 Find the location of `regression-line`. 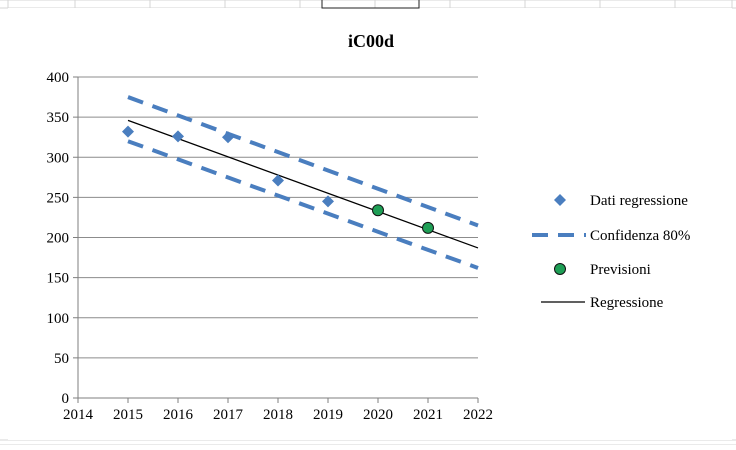

regression-line is located at coordinates (303, 184).